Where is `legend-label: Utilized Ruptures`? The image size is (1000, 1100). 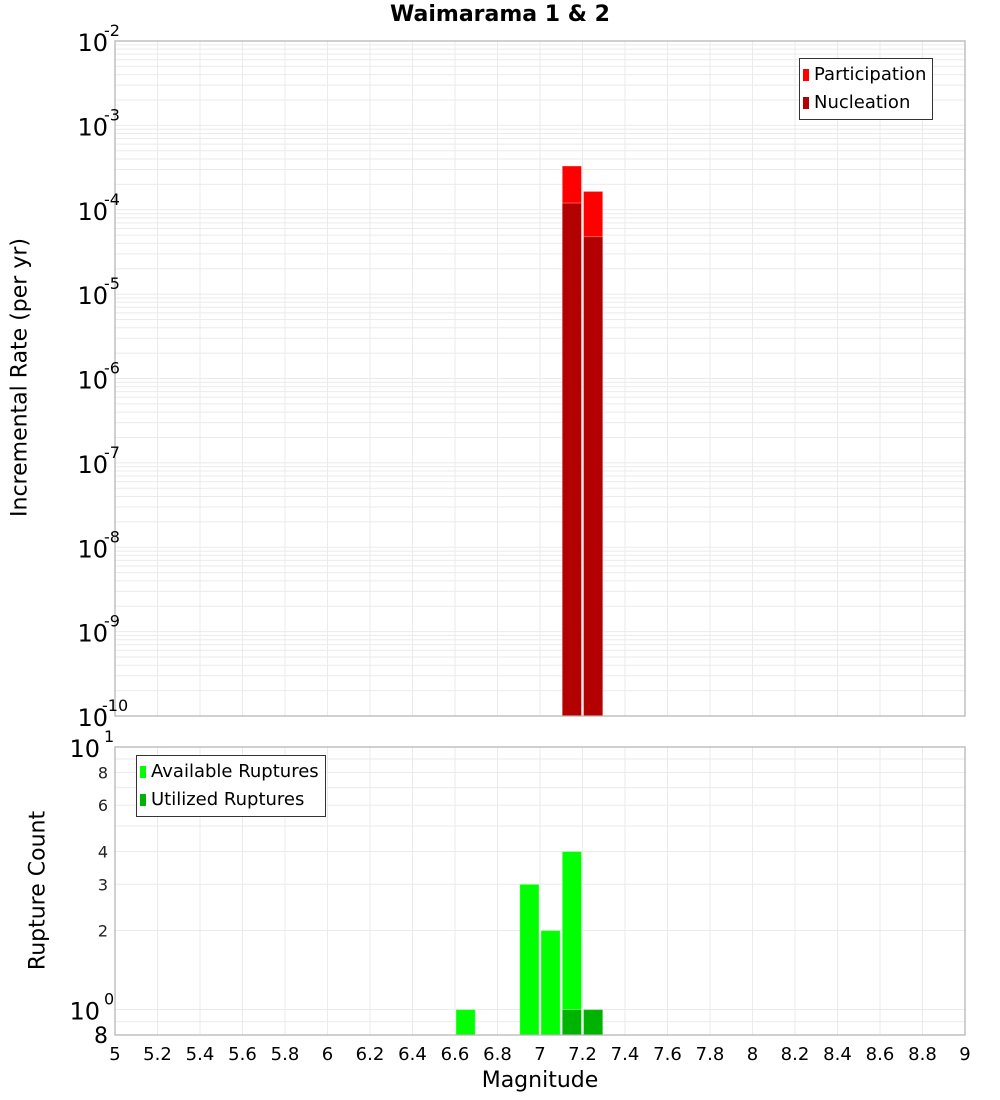 legend-label: Utilized Ruptures is located at coordinates (228, 799).